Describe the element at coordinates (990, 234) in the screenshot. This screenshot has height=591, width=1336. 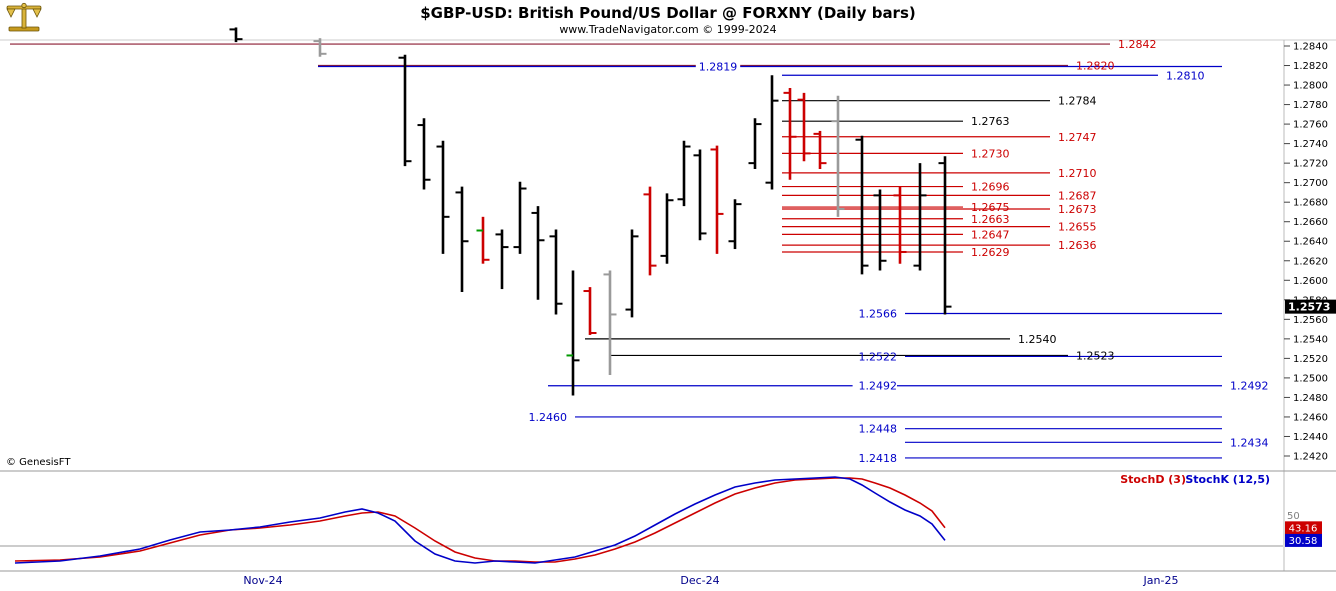
I see `level-label: 1.2647` at that location.